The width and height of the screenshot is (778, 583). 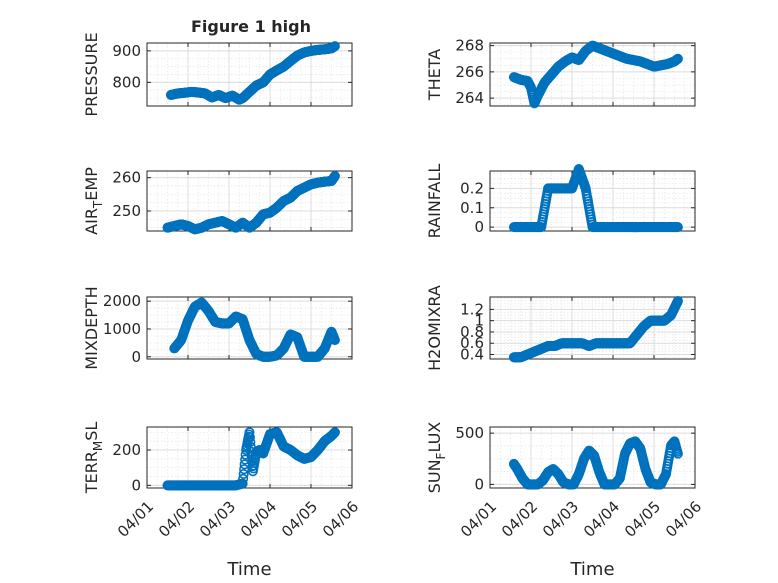 I want to click on y-tick-label: 266, so click(x=469, y=72).